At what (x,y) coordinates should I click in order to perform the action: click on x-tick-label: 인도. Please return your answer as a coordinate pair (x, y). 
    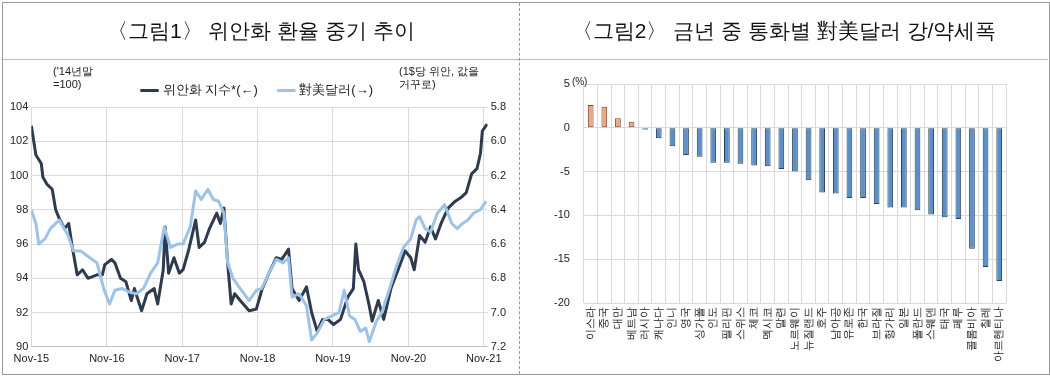
    Looking at the image, I should click on (712, 318).